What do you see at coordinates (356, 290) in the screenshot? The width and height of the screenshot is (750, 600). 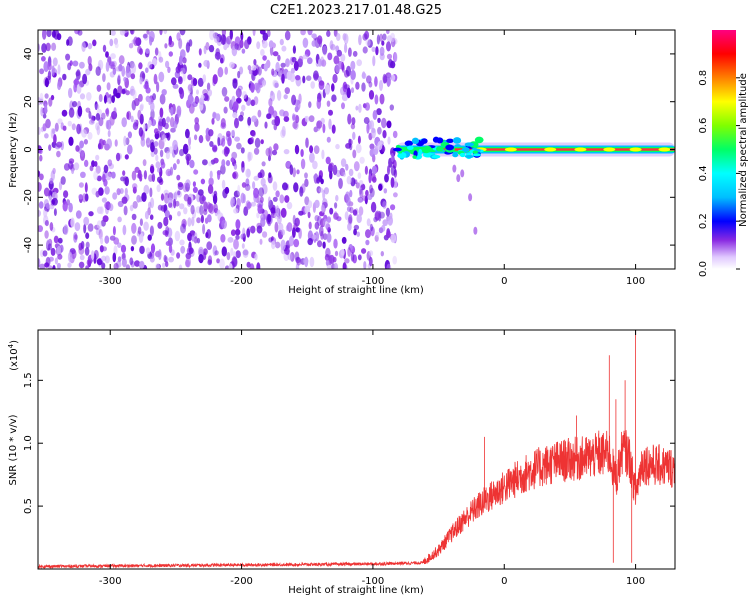 I see `heatmap-x-label: Height of straight line (km)` at bounding box center [356, 290].